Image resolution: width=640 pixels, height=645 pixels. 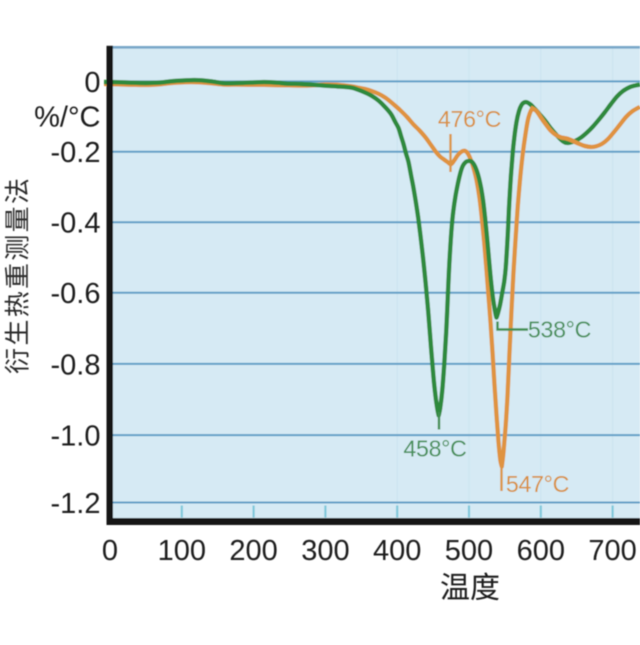 What do you see at coordinates (469, 551) in the screenshot?
I see `svg-text: 500` at bounding box center [469, 551].